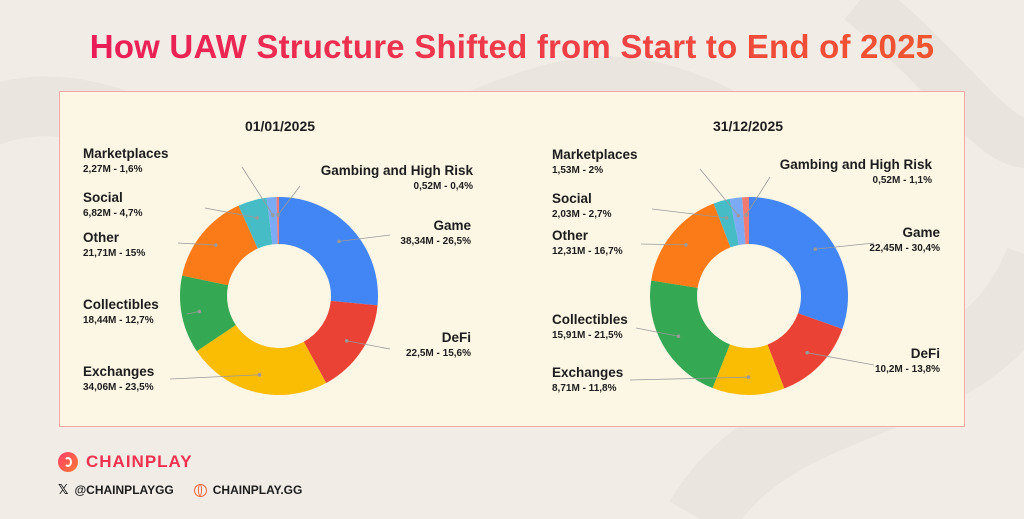 The width and height of the screenshot is (1024, 519). What do you see at coordinates (584, 389) in the screenshot?
I see `legend-value: 8,71M - 11,8%` at bounding box center [584, 389].